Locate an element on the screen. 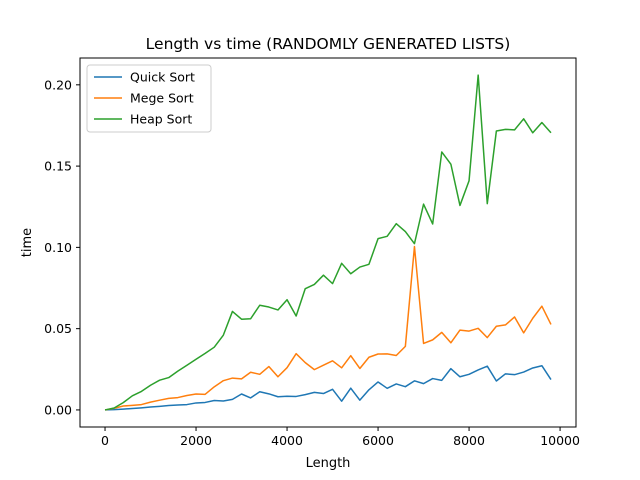 The height and width of the screenshot is (480, 640). legend-label-heap-sort: Heap Sort is located at coordinates (161, 119).